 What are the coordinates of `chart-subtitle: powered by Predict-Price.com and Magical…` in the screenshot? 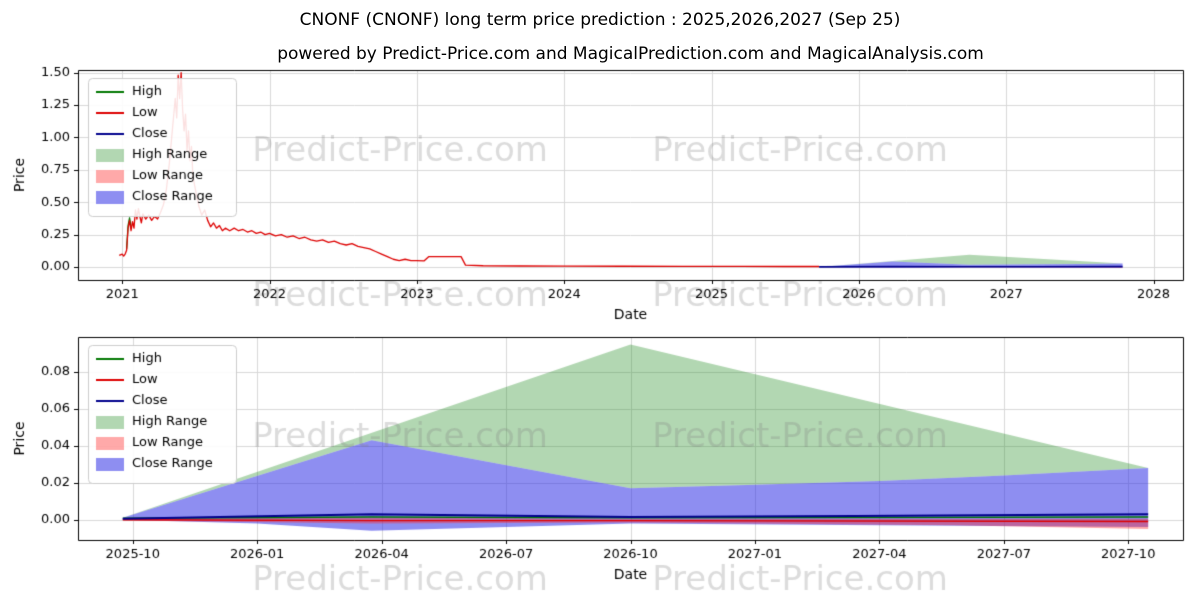 It's located at (630, 54).